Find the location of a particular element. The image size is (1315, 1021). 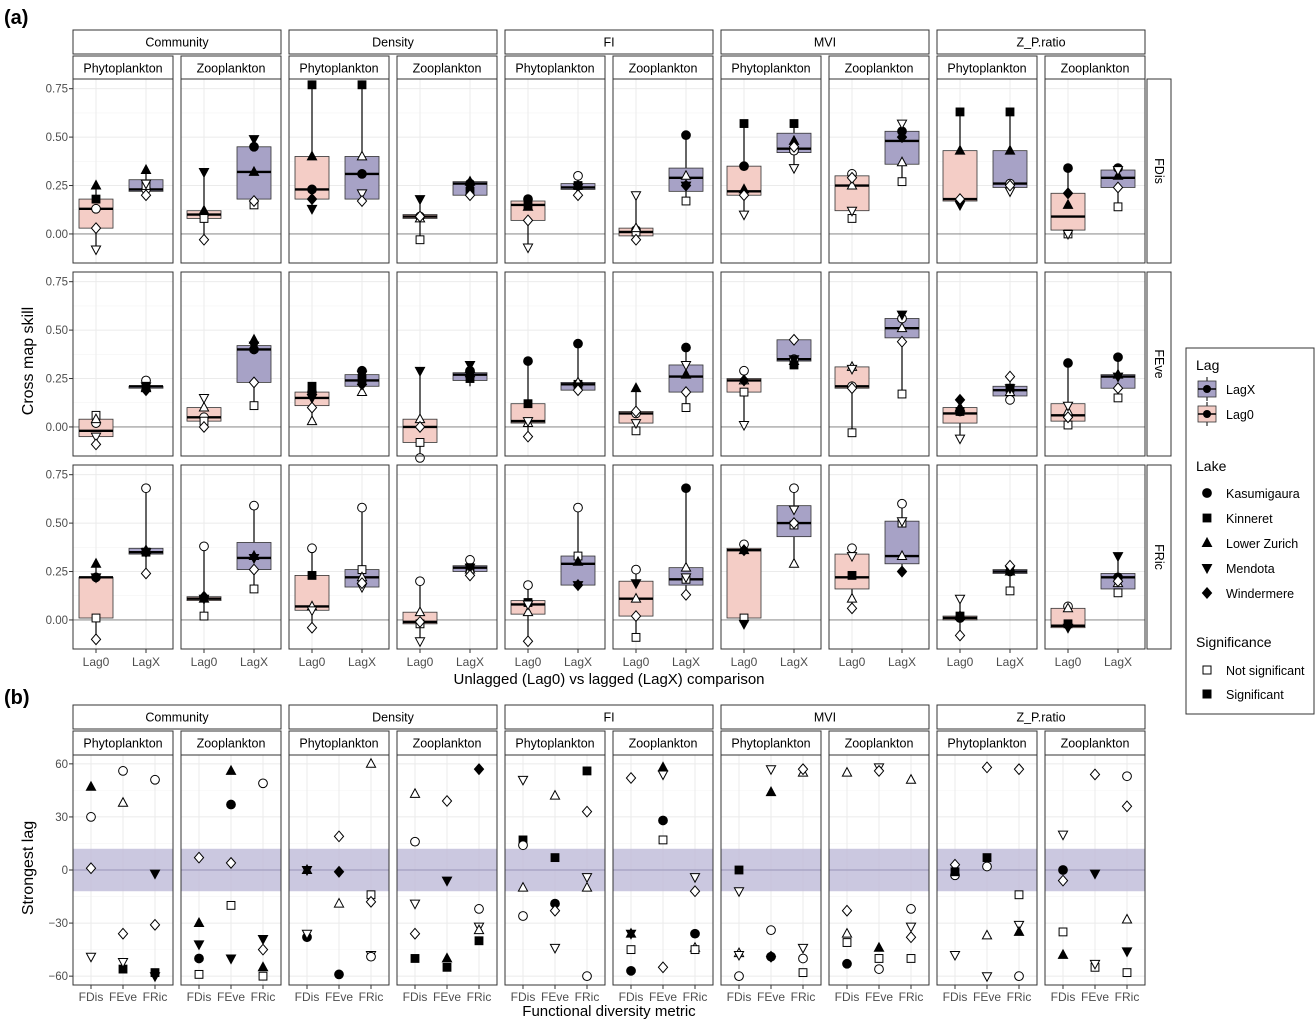

panel-a-label: (a) is located at coordinates (16, 18).